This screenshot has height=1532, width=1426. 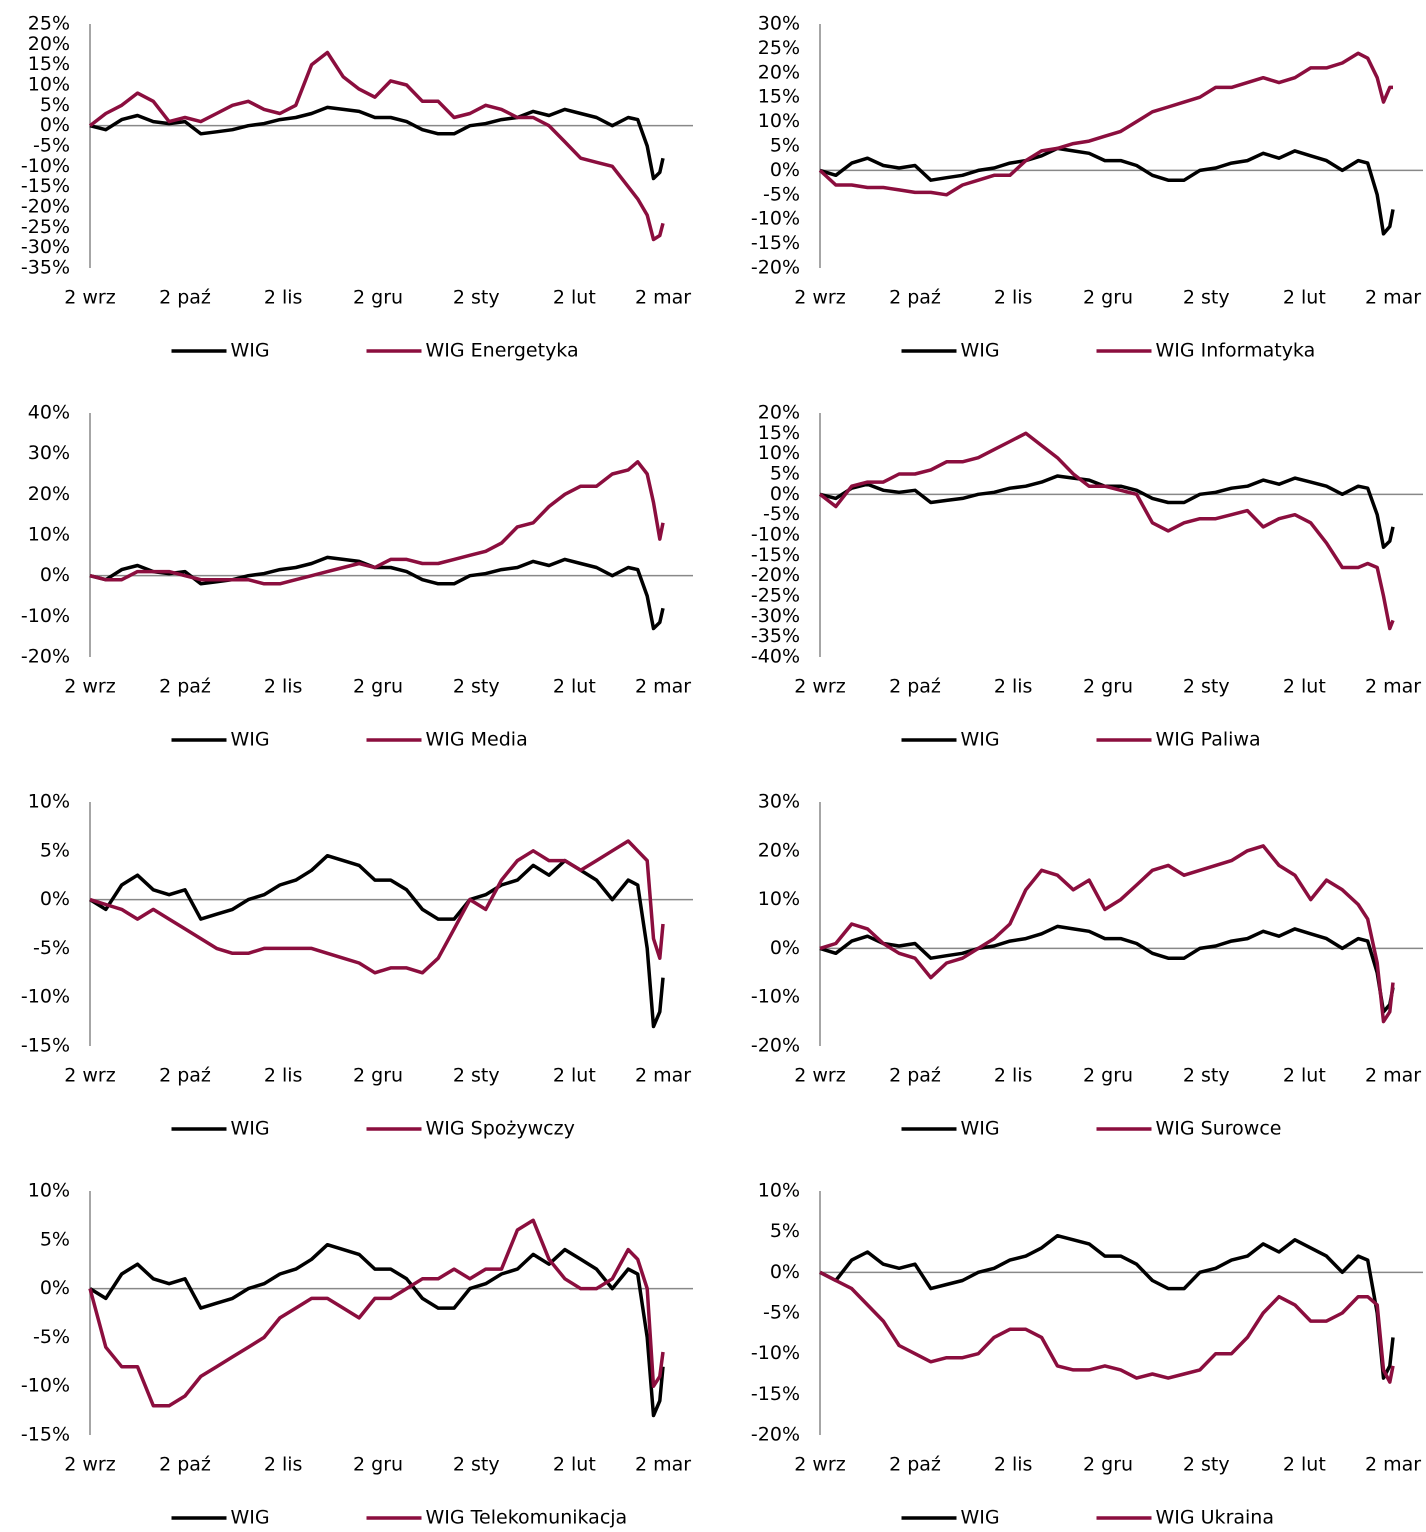 What do you see at coordinates (49, 413) in the screenshot?
I see `y-tick-label: 40%` at bounding box center [49, 413].